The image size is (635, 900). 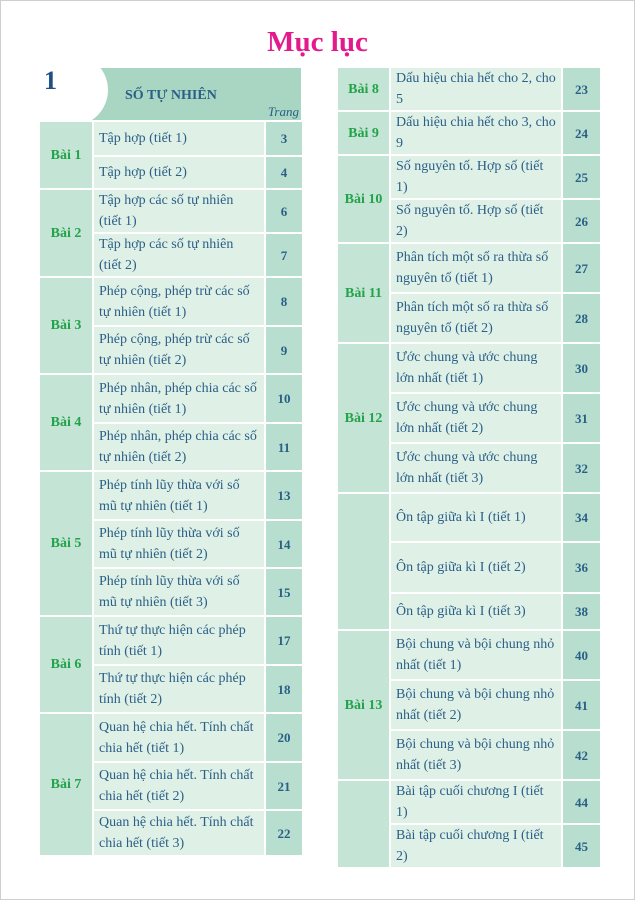 I want to click on toc-entry-page: 44, so click(x=581, y=802).